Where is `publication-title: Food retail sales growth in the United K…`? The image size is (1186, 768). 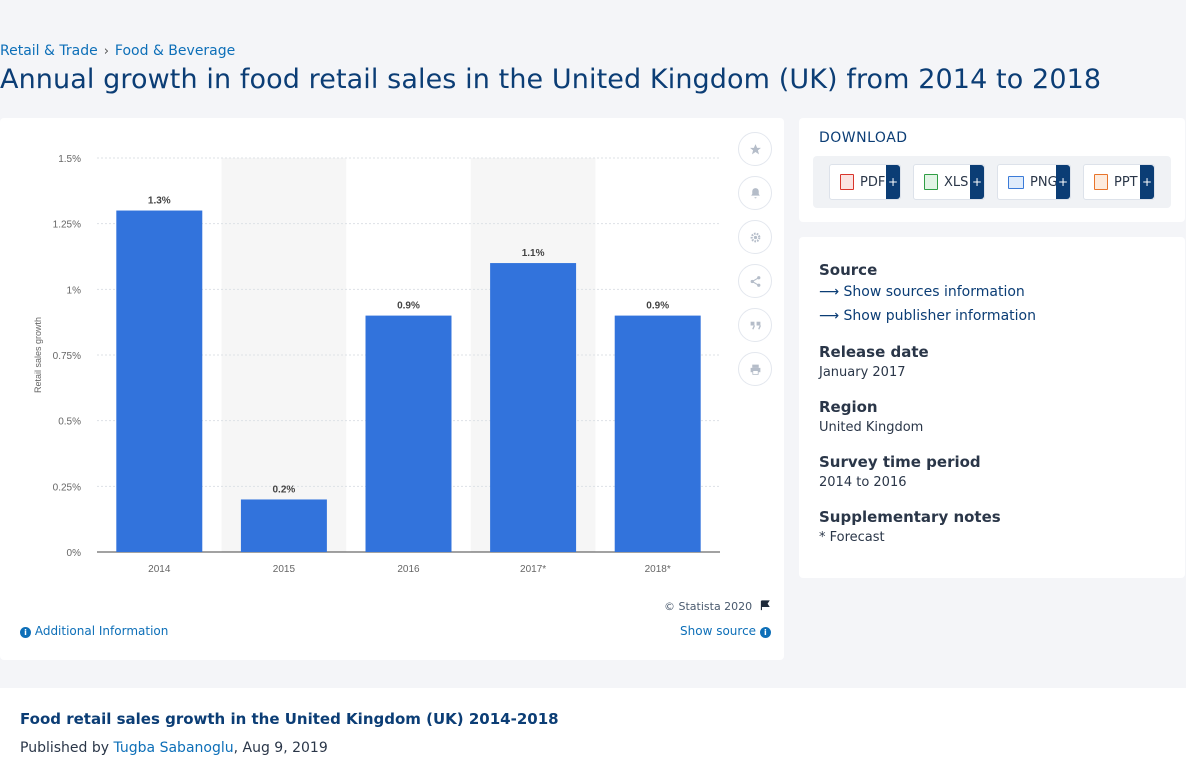
publication-title: Food retail sales growth in the United K… is located at coordinates (289, 719).